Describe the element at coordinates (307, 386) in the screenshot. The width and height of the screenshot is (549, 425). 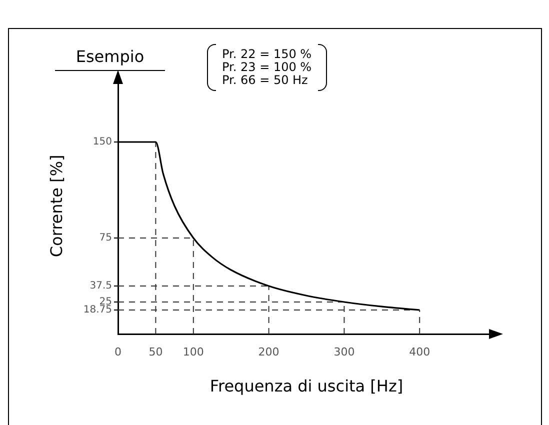
I see `x-axis-title: Frequenza di uscita [Hz]` at that location.